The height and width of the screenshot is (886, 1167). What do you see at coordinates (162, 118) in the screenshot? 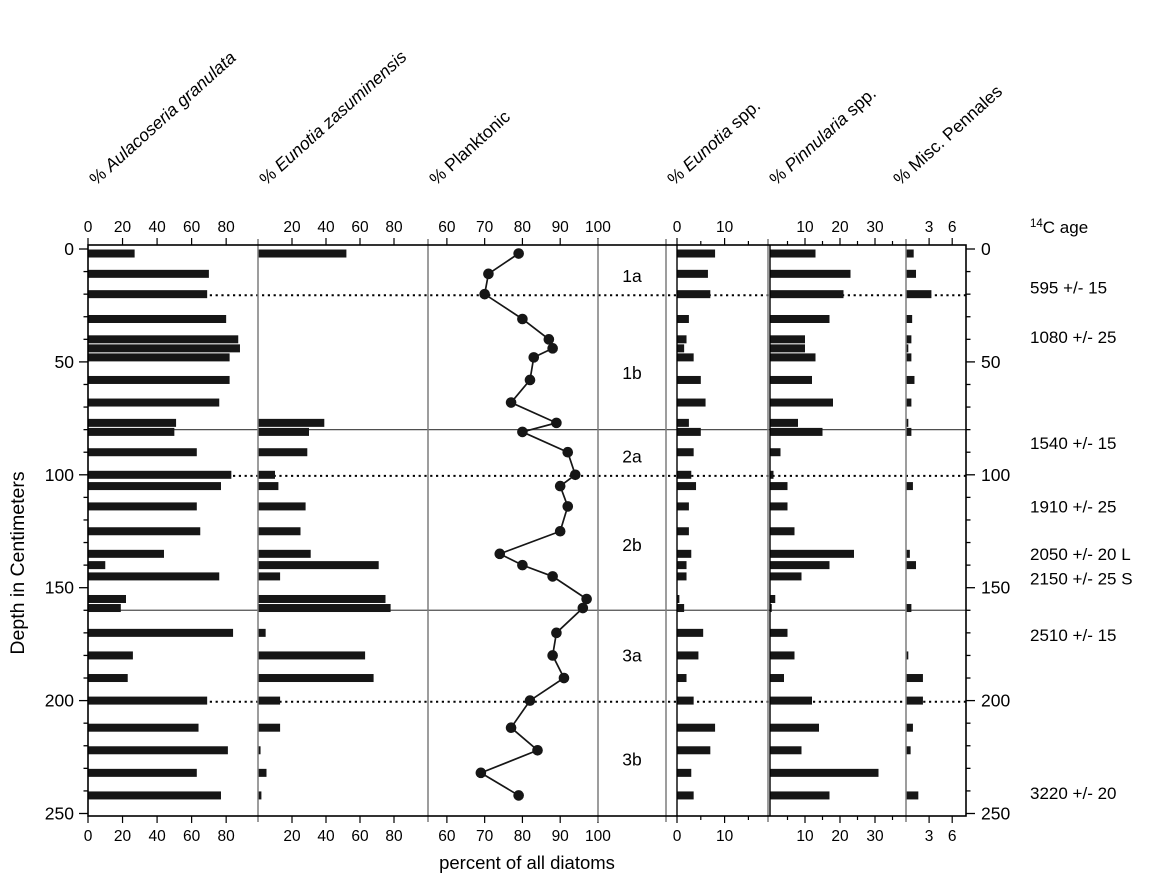
I see `panel-header-aulacoseria-granulata: % Aulacoseria granulata` at bounding box center [162, 118].